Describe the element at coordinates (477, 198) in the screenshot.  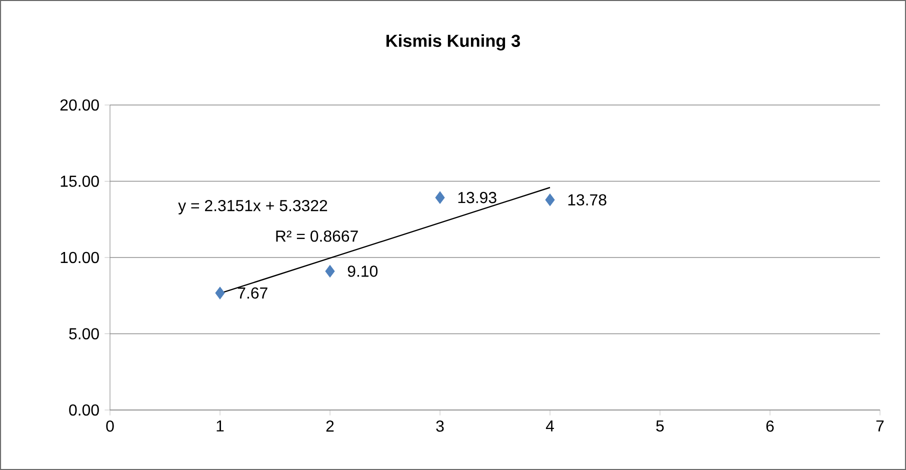
I see `data-label: 13.93` at that location.